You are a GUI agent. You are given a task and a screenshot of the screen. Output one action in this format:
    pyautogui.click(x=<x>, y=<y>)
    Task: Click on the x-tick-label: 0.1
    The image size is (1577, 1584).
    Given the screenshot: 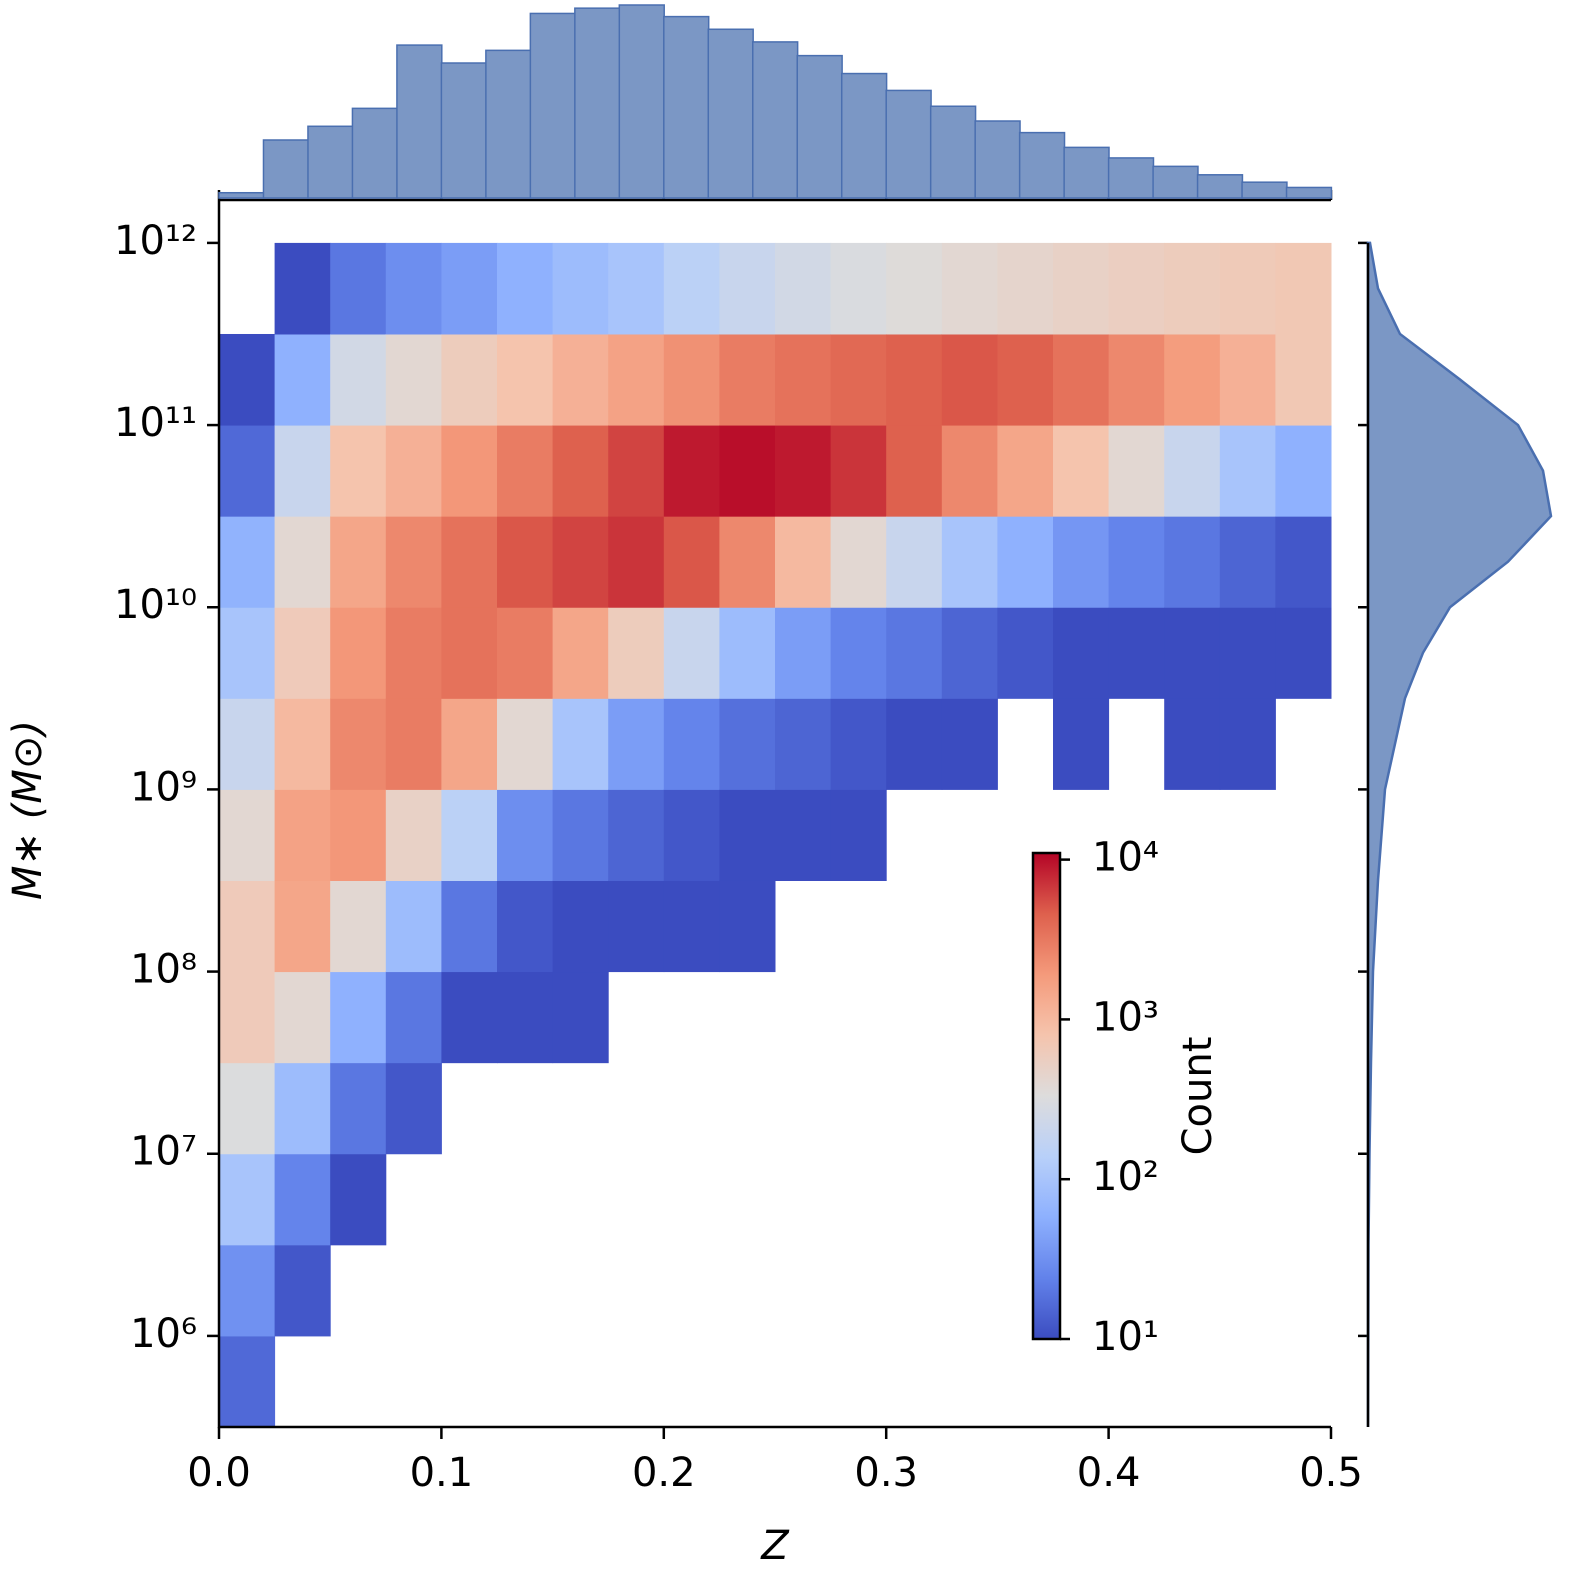 What is the action you would take?
    pyautogui.click(x=442, y=1473)
    